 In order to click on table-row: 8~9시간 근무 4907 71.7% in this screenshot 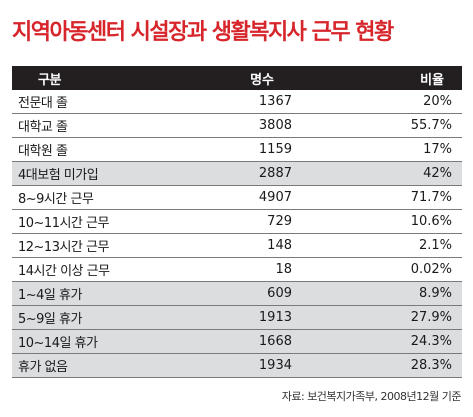, I will do `click(237, 198)`.